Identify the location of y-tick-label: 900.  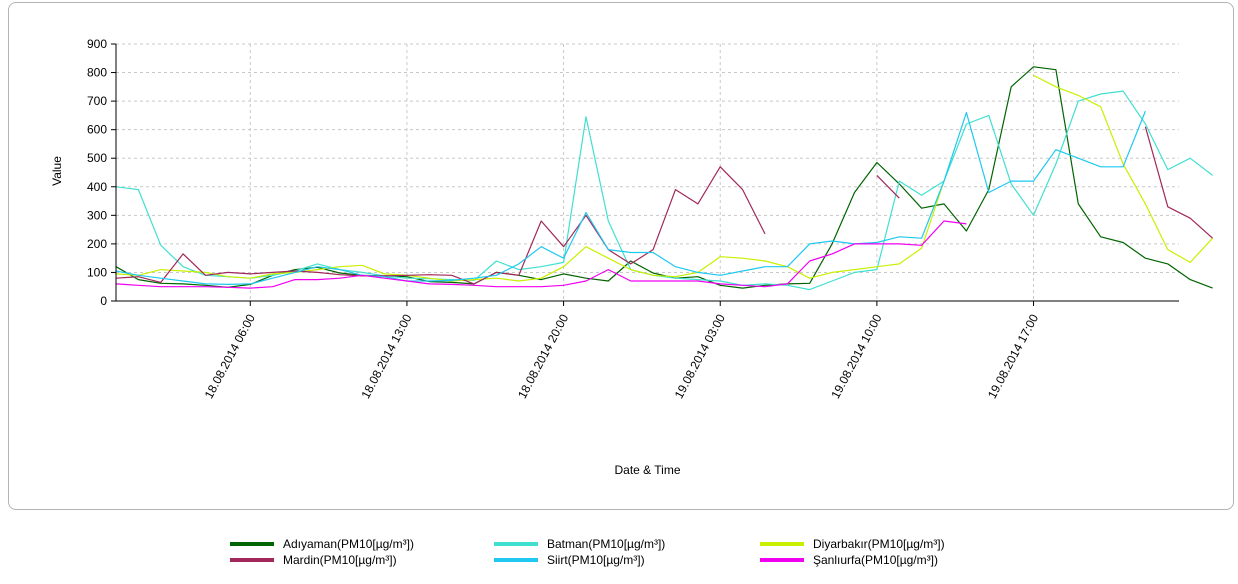
(97, 44).